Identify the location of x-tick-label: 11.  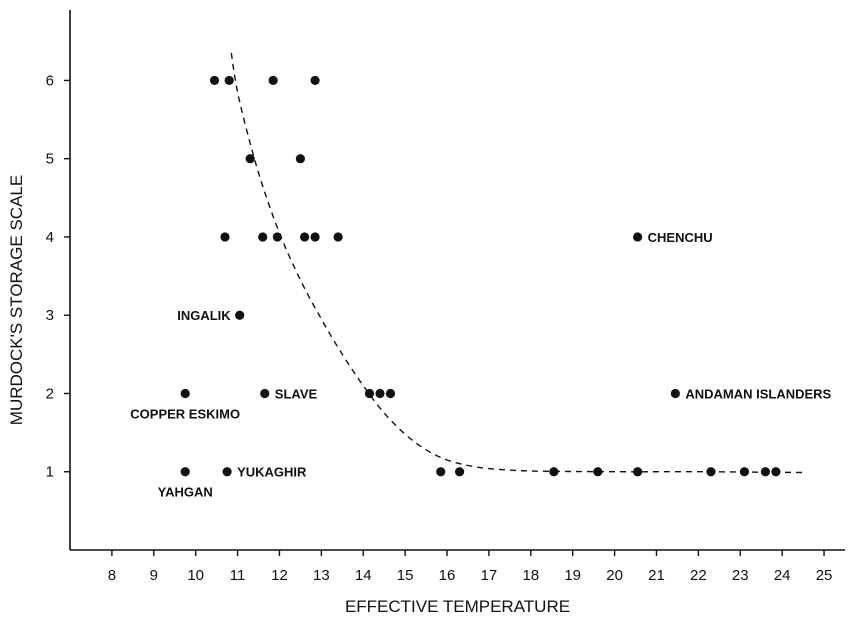
(238, 575).